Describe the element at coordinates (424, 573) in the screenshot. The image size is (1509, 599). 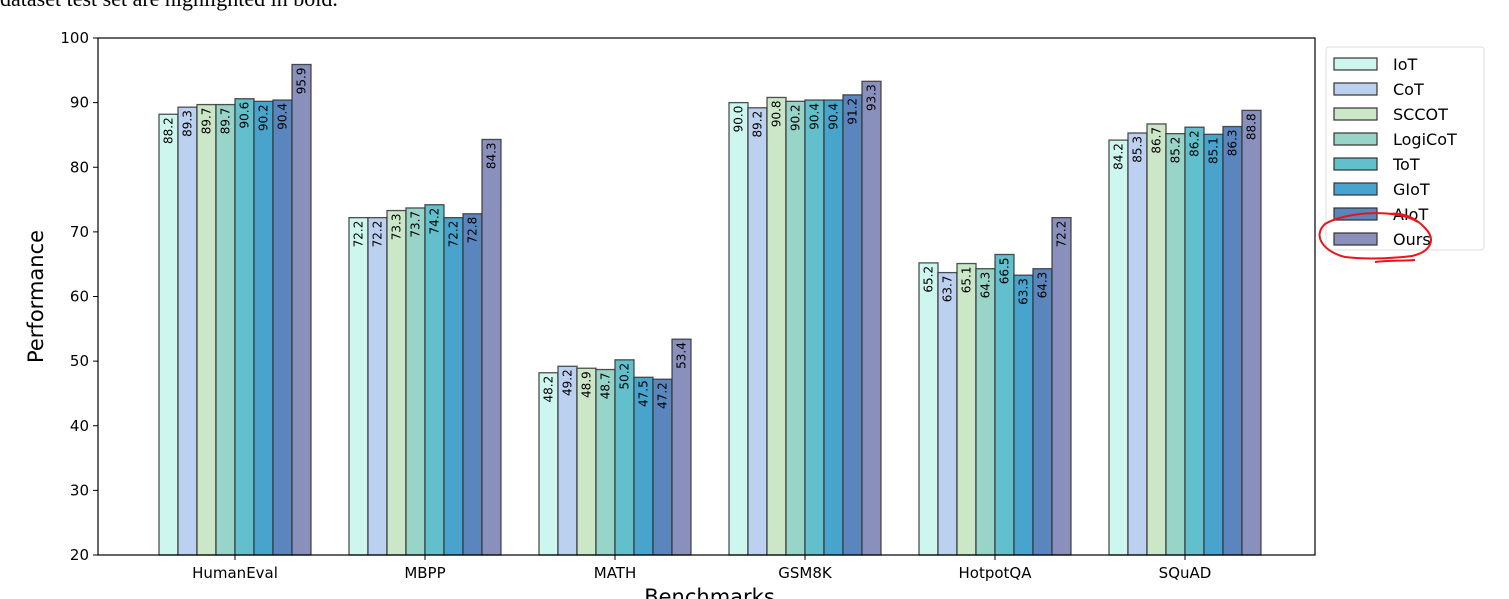
I see `x-tick-label: MBPP` at that location.